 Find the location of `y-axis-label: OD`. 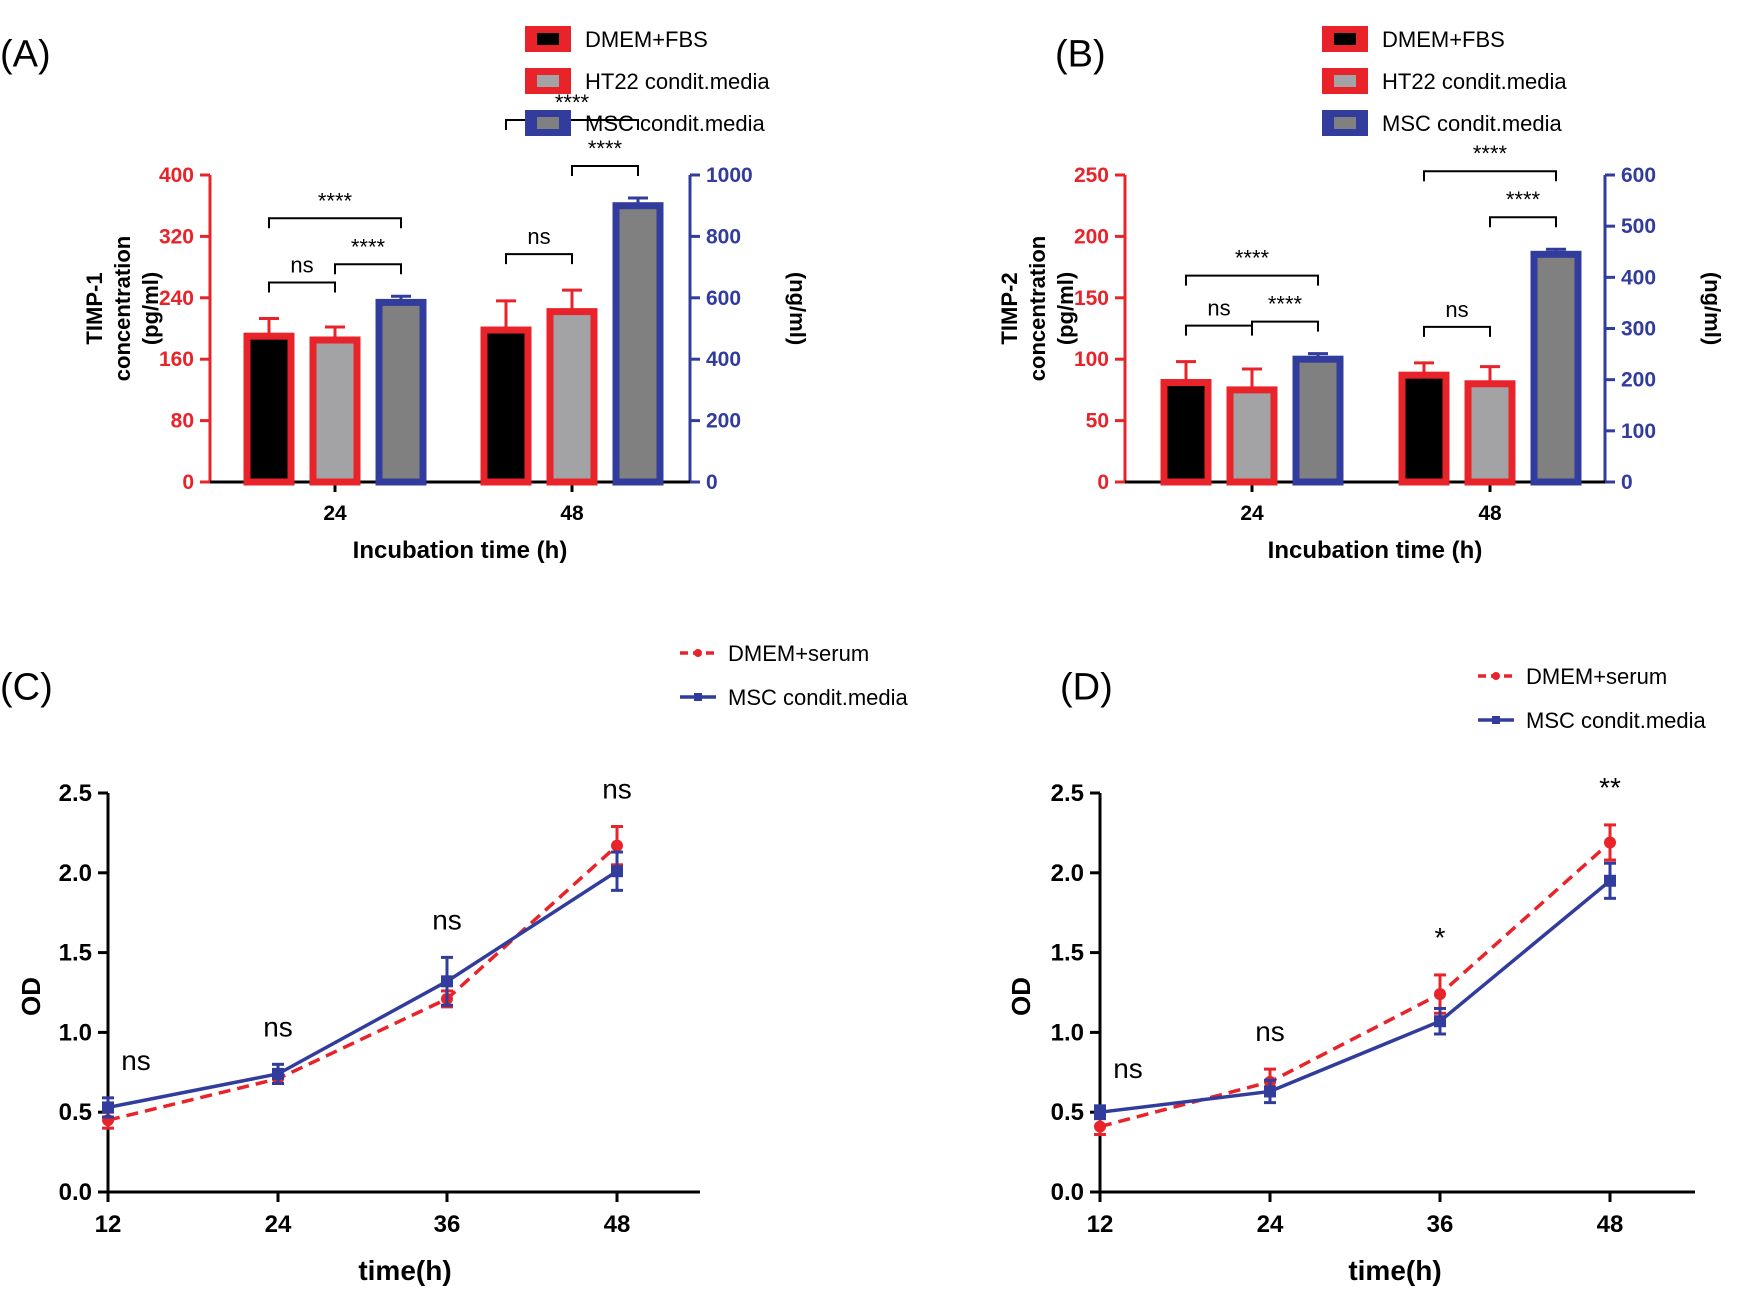

y-axis-label: OD is located at coordinates (1021, 996).